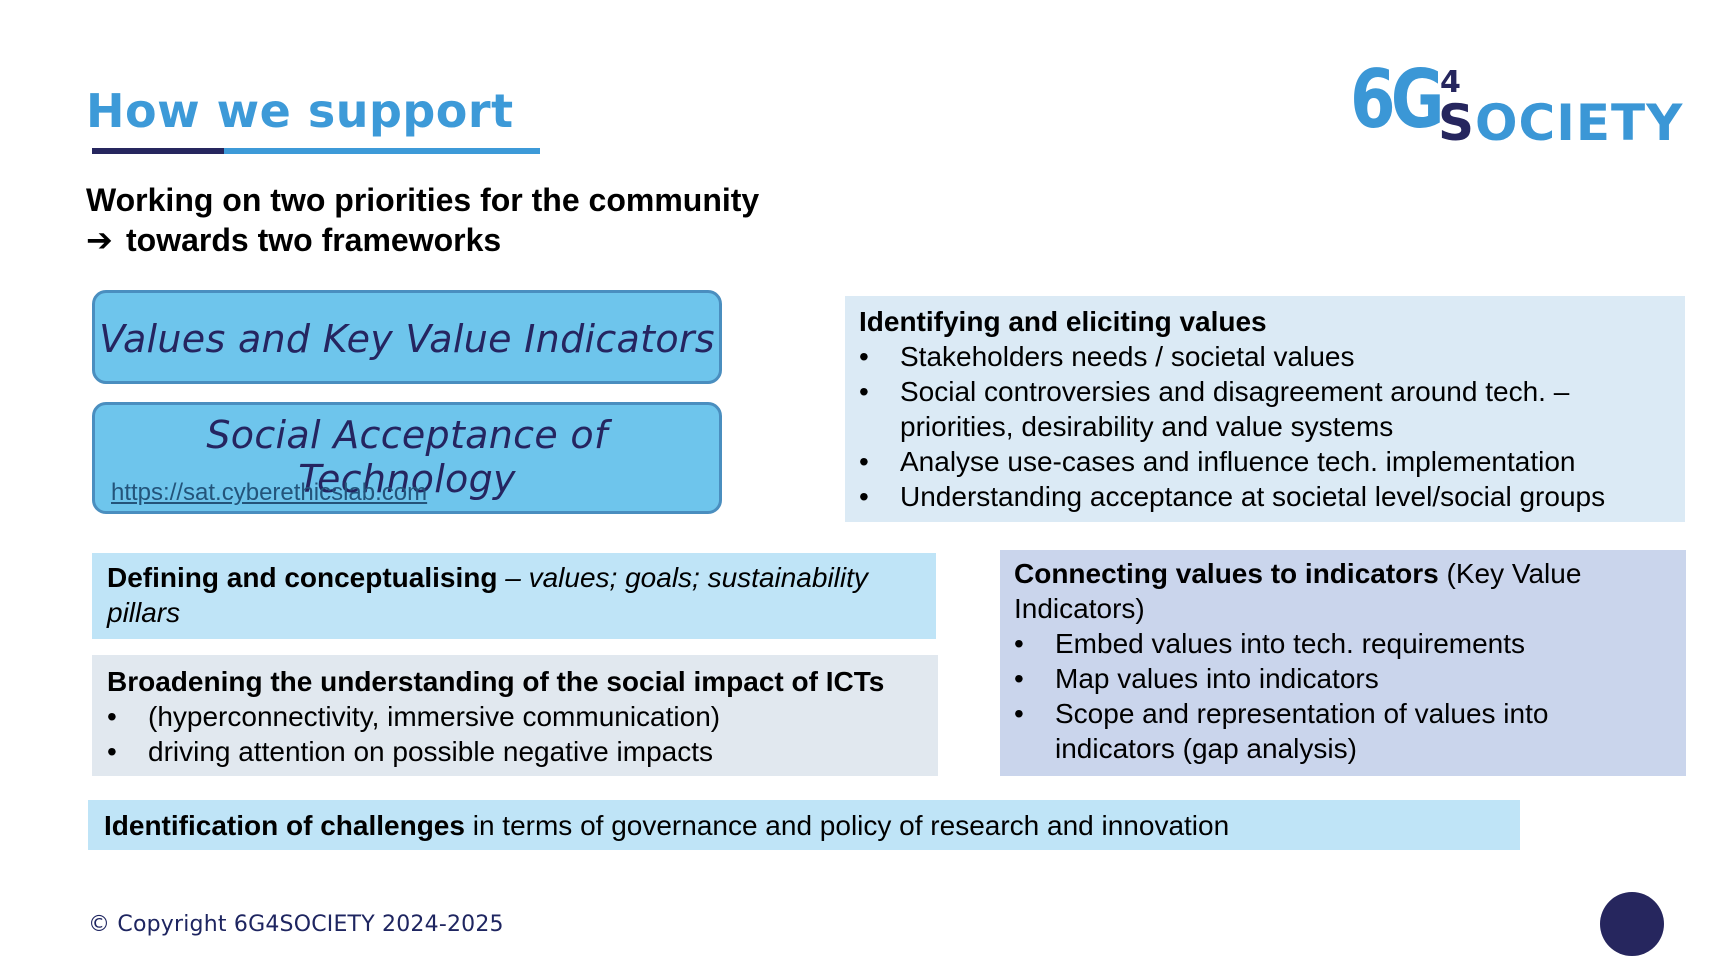  Describe the element at coordinates (1063, 321) in the screenshot. I see `panel-heading: Identifying and eliciting values` at that location.